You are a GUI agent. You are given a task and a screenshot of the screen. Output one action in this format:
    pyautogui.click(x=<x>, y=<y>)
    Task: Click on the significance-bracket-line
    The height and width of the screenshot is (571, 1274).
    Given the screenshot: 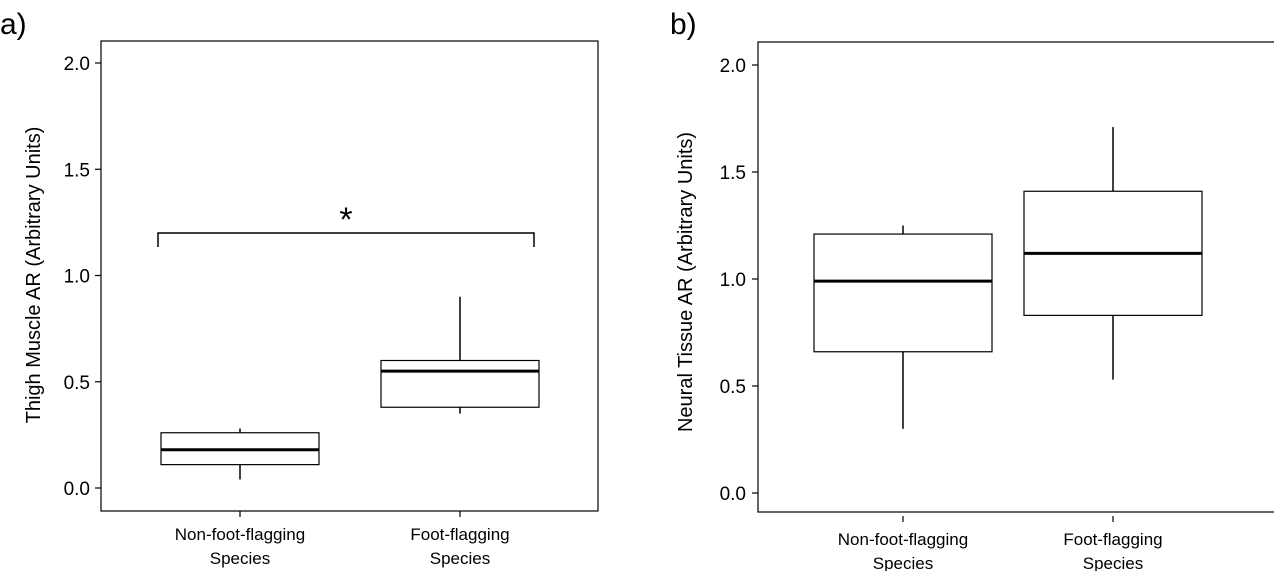 What is the action you would take?
    pyautogui.click(x=346, y=239)
    